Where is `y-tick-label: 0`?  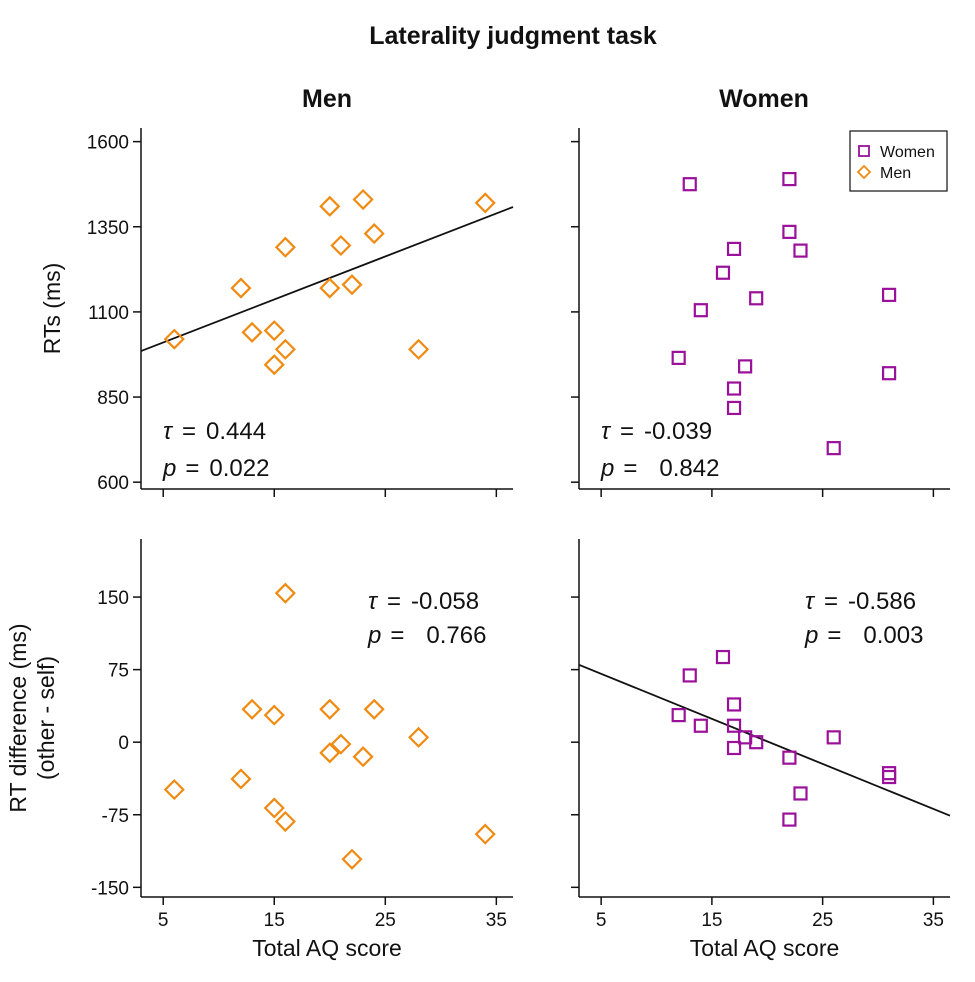 y-tick-label: 0 is located at coordinates (123, 743).